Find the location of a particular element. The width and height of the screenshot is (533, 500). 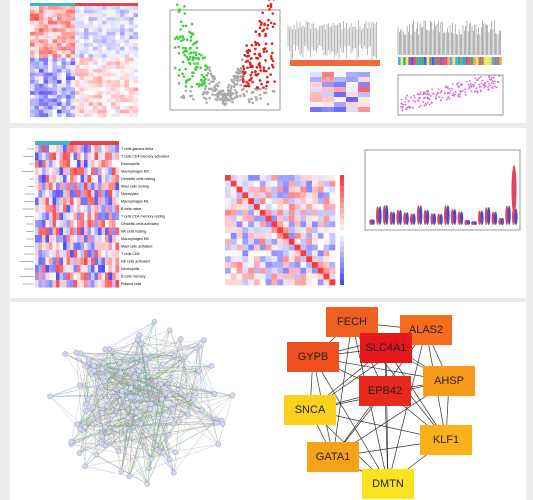

module-color is located at coordinates (443, 61).